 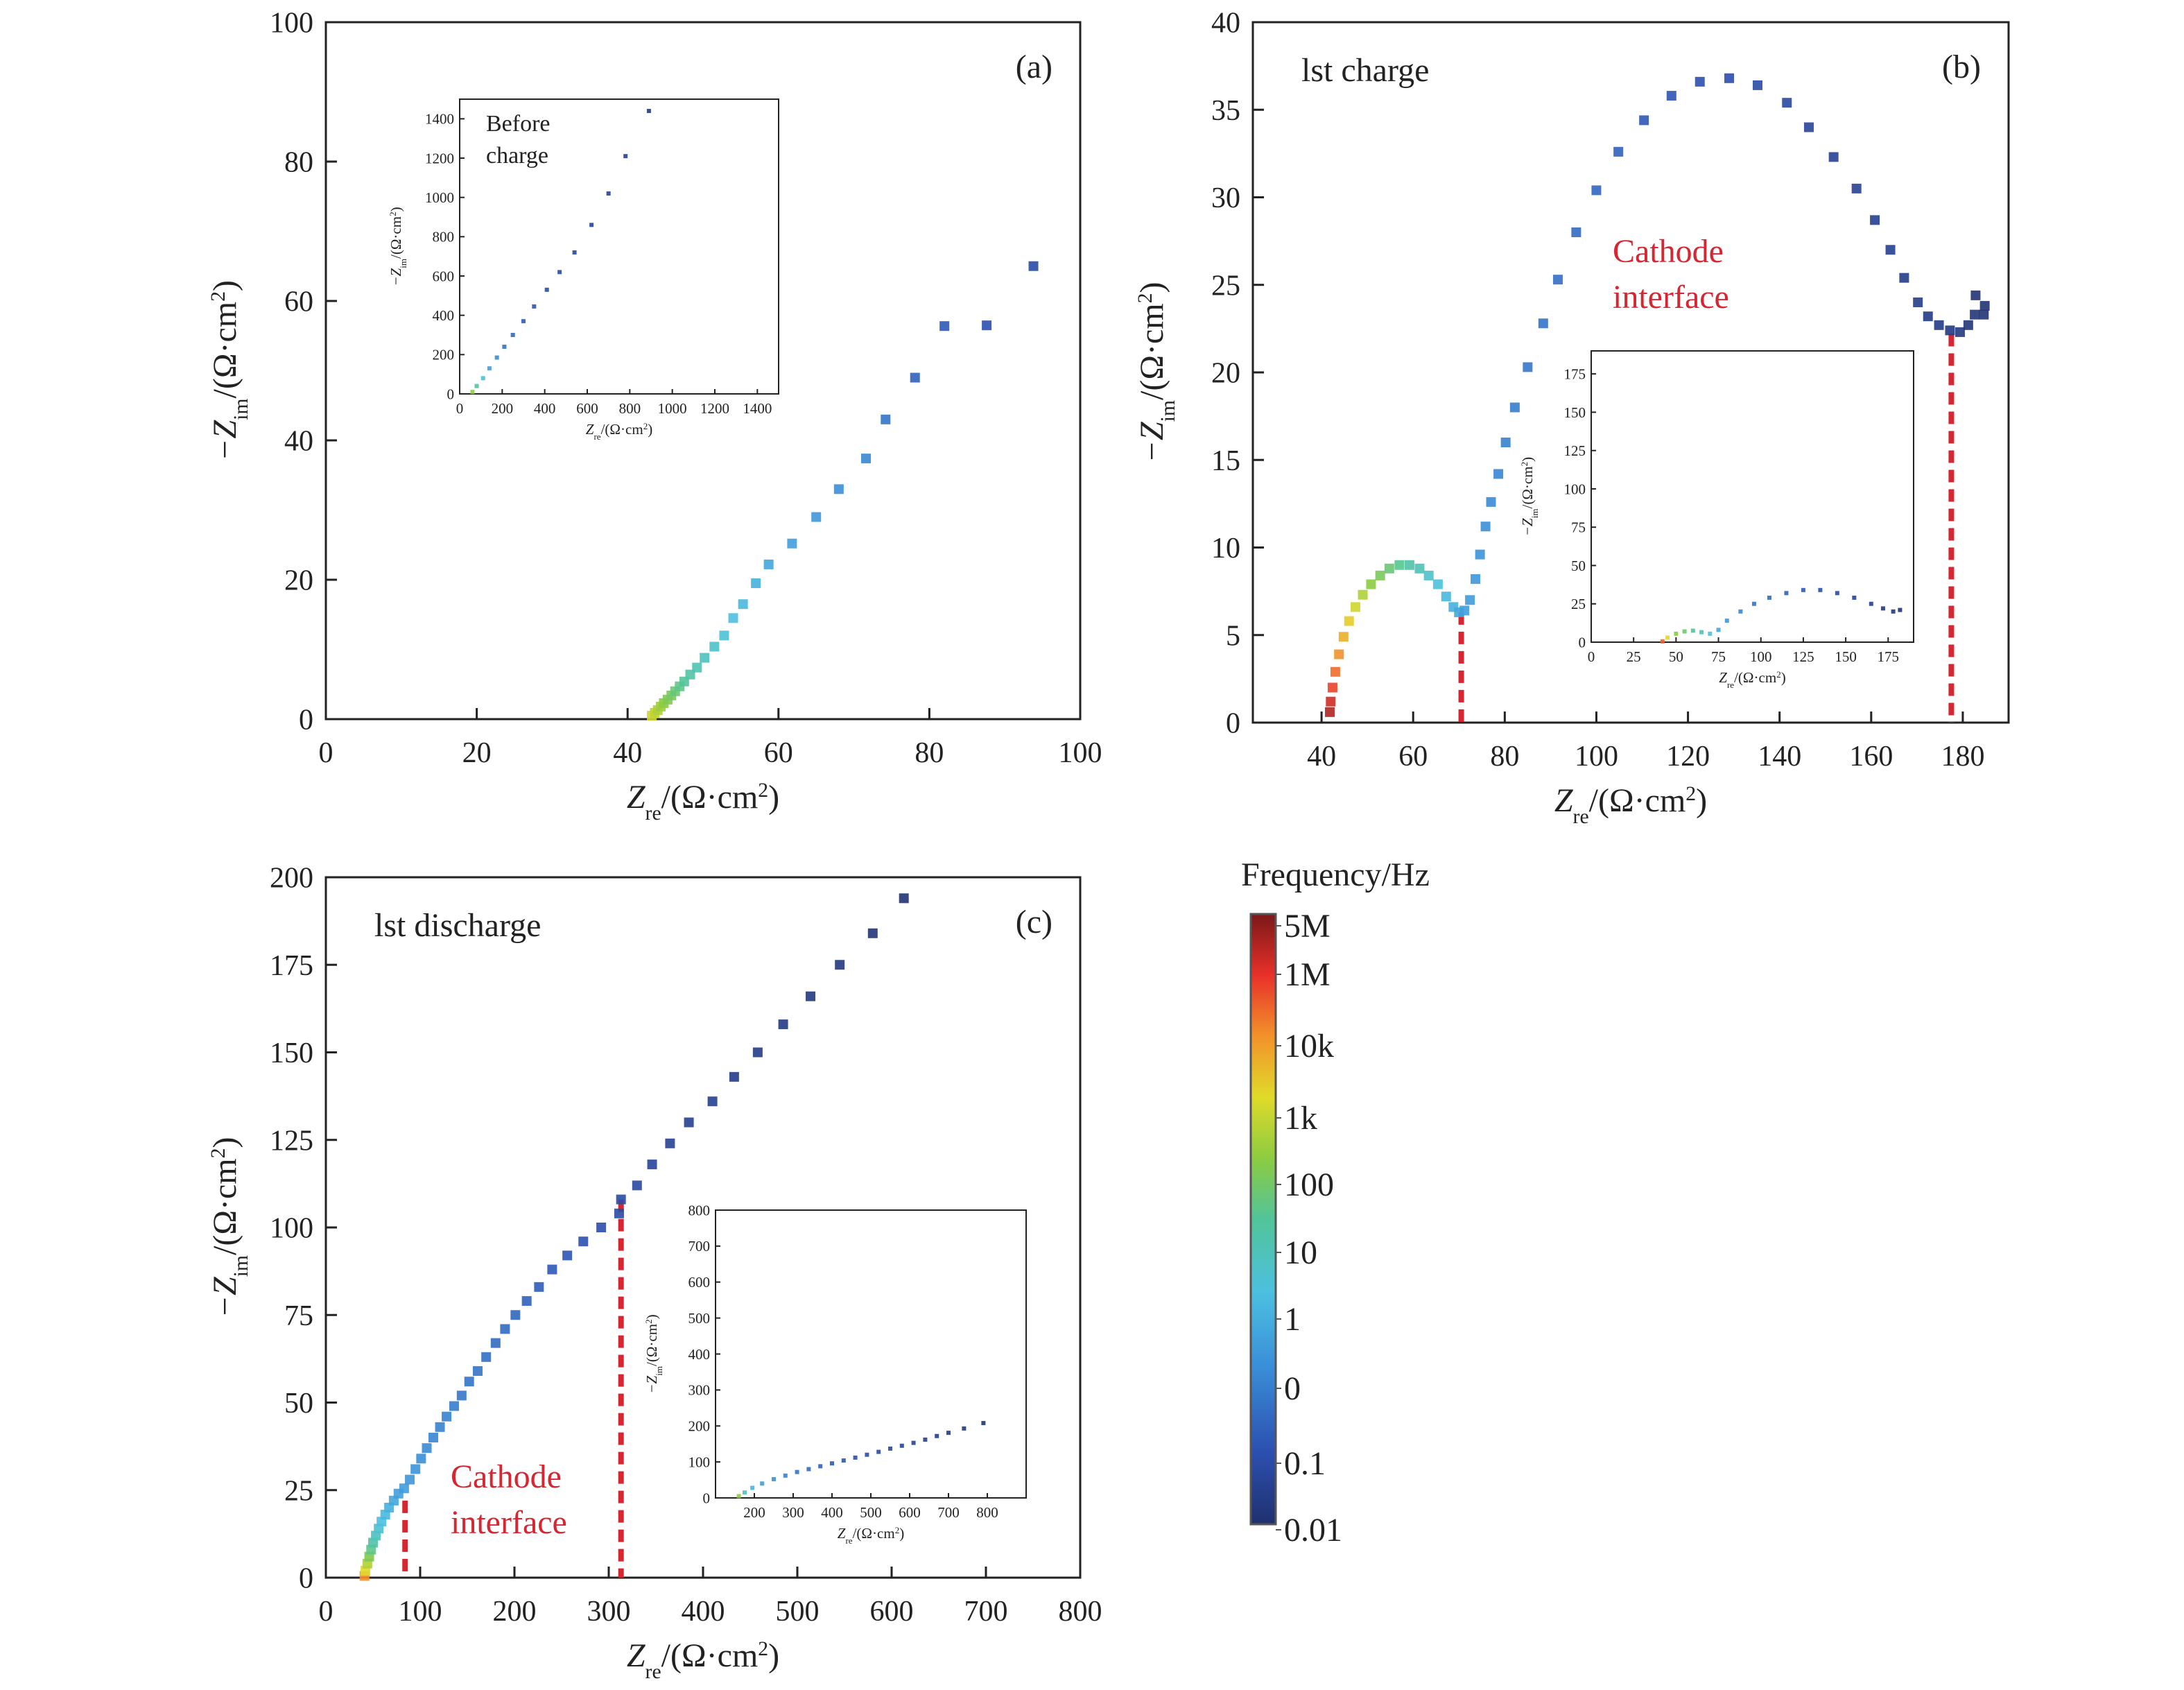 I want to click on main-y-tick-label: 15, so click(x=1225, y=461).